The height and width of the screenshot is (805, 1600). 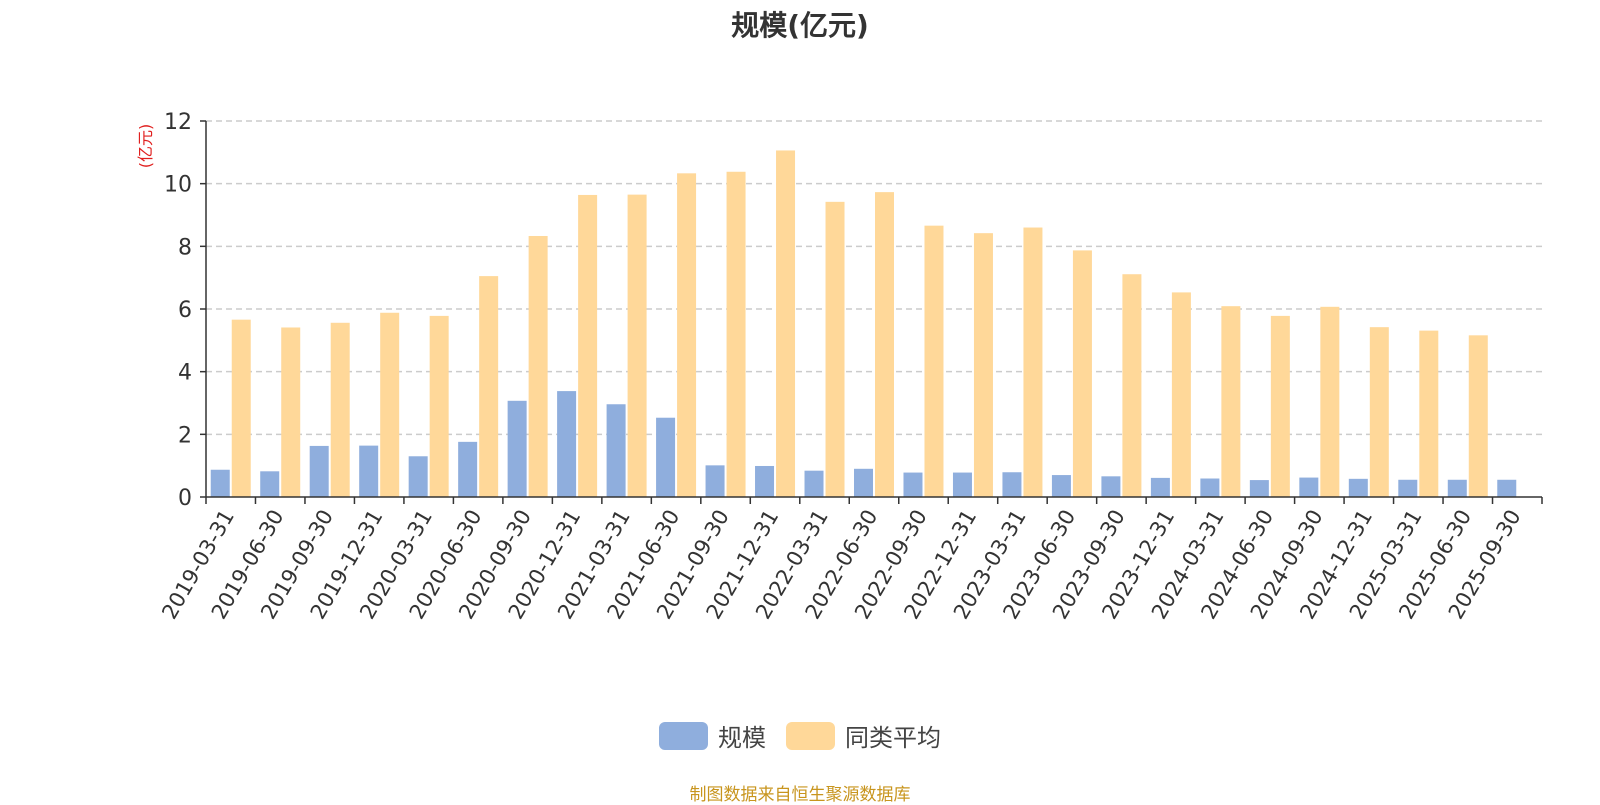 I want to click on y-tick-label: 4, so click(x=185, y=373).